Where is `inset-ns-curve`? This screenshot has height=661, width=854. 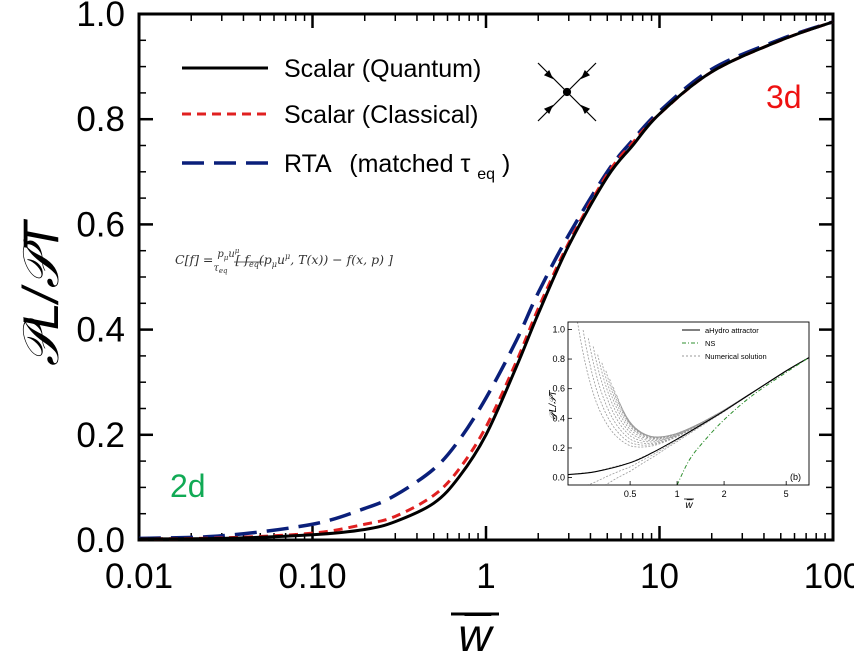 inset-ns-curve is located at coordinates (742, 421).